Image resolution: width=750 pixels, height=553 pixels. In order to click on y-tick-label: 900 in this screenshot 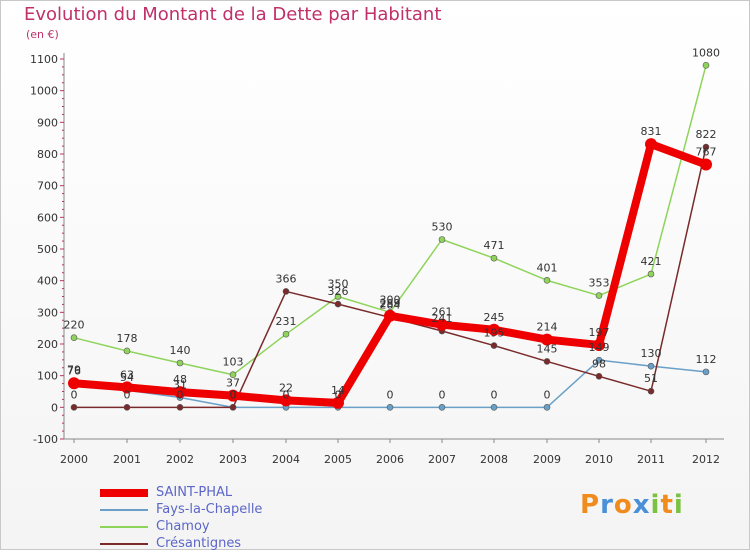, I will do `click(47, 122)`.